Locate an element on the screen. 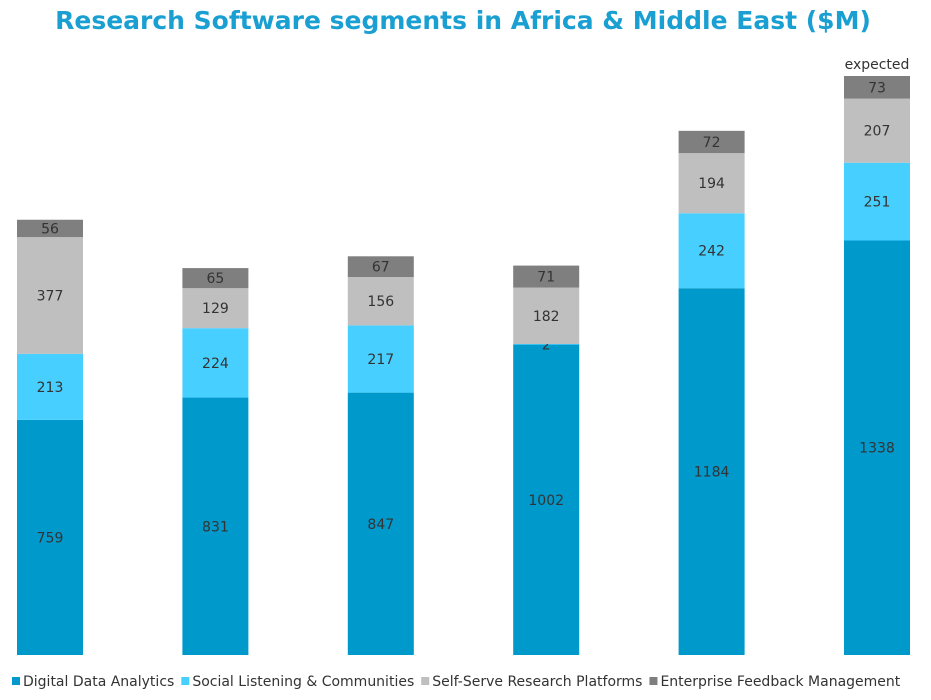 Image resolution: width=931 pixels, height=700 pixels. data-label: 65 is located at coordinates (215, 279).